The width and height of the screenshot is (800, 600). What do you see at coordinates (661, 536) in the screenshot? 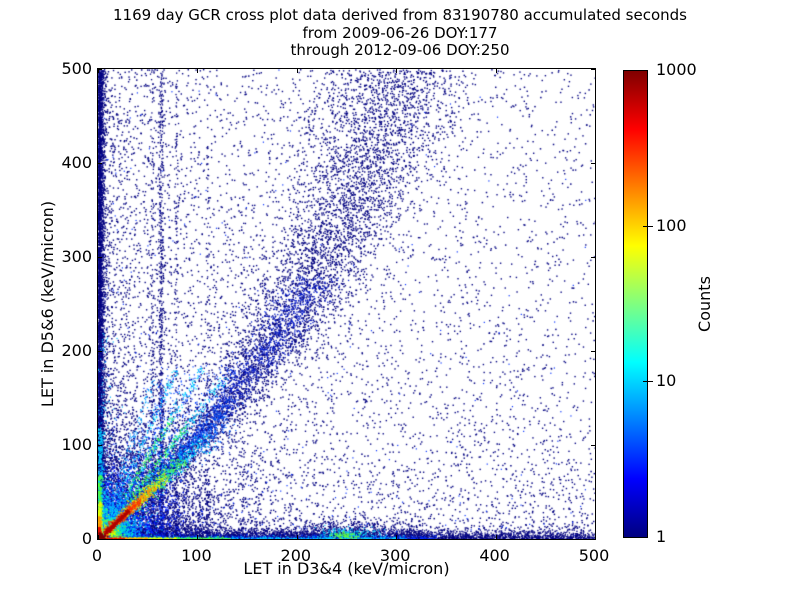
I see `colorbar-tick-label: 1` at bounding box center [661, 536].